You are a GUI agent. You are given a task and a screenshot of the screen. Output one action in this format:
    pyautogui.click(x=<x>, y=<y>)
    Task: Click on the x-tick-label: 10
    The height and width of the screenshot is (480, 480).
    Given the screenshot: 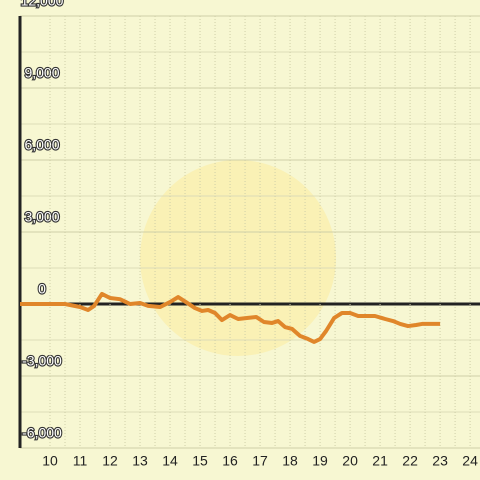 What is the action you would take?
    pyautogui.click(x=50, y=461)
    